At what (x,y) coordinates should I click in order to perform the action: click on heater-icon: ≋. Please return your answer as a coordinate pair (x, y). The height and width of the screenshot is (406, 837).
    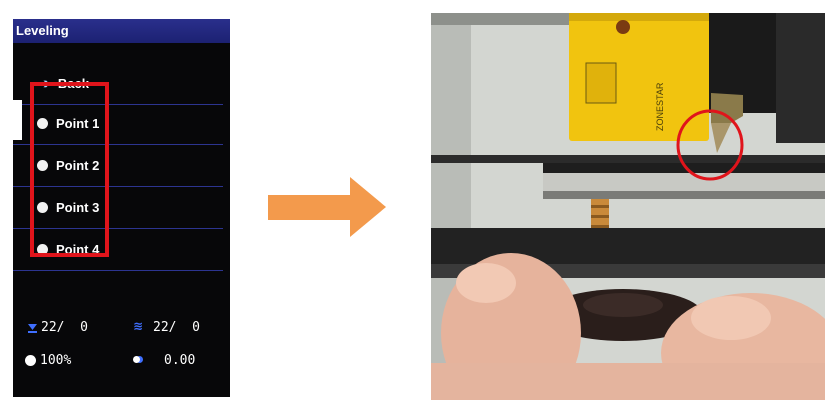
    Looking at the image, I should click on (138, 326).